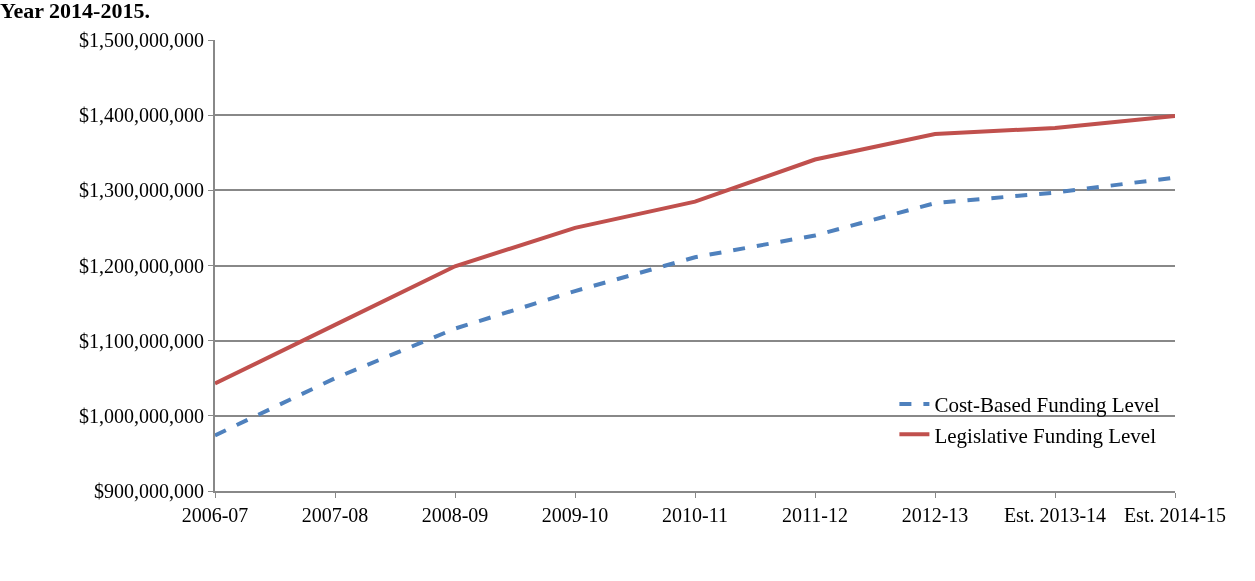  Describe the element at coordinates (815, 515) in the screenshot. I see `x-tick-label: 2011-12` at that location.